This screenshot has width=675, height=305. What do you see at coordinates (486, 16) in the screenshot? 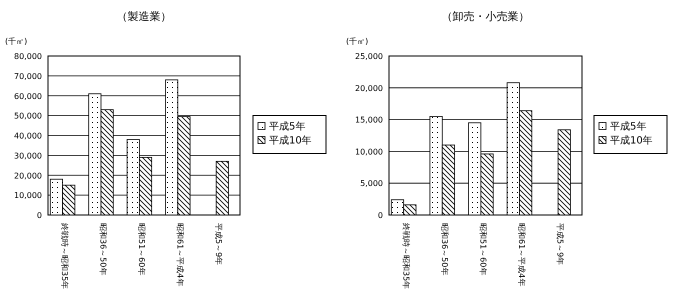
I see `chart-title: （卸売・小売業）` at bounding box center [486, 16].